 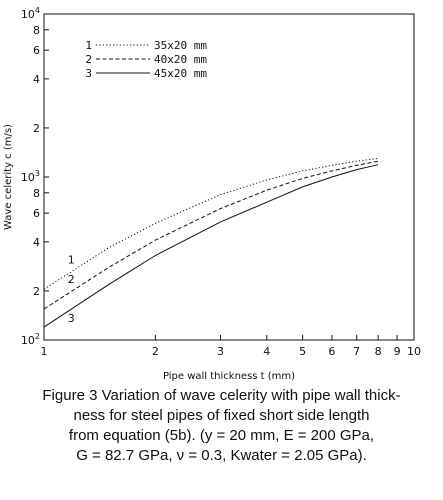 What do you see at coordinates (180, 59) in the screenshot?
I see `legend-label: 40x20 mm` at bounding box center [180, 59].